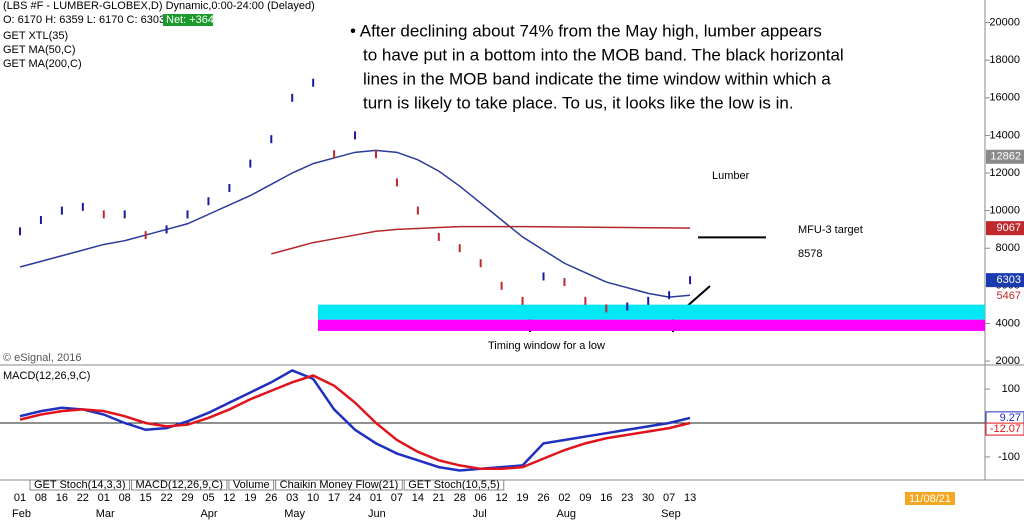  Describe the element at coordinates (731, 176) in the screenshot. I see `annotation: Lumber` at that location.